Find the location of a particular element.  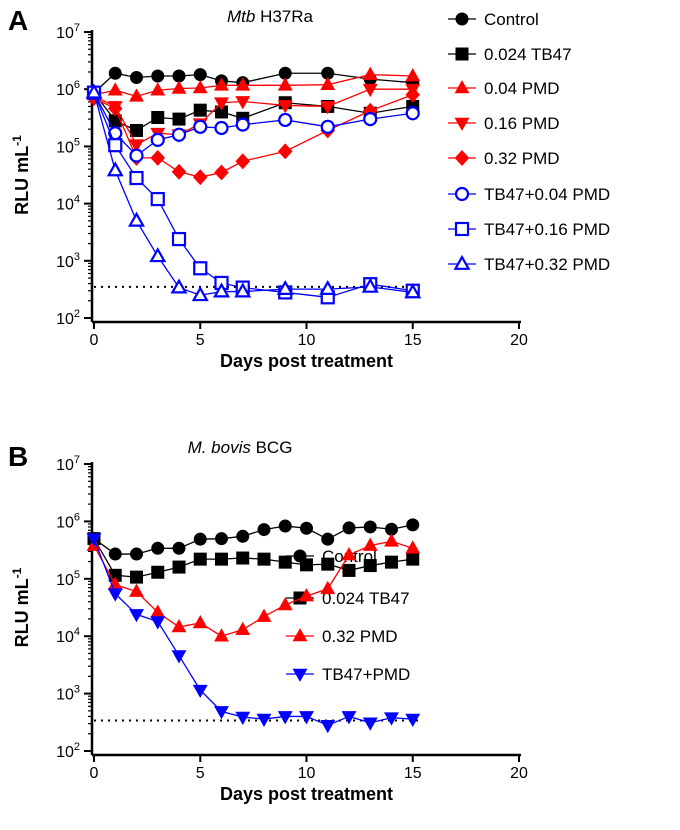

series-0-04-pmd is located at coordinates (253, 84).